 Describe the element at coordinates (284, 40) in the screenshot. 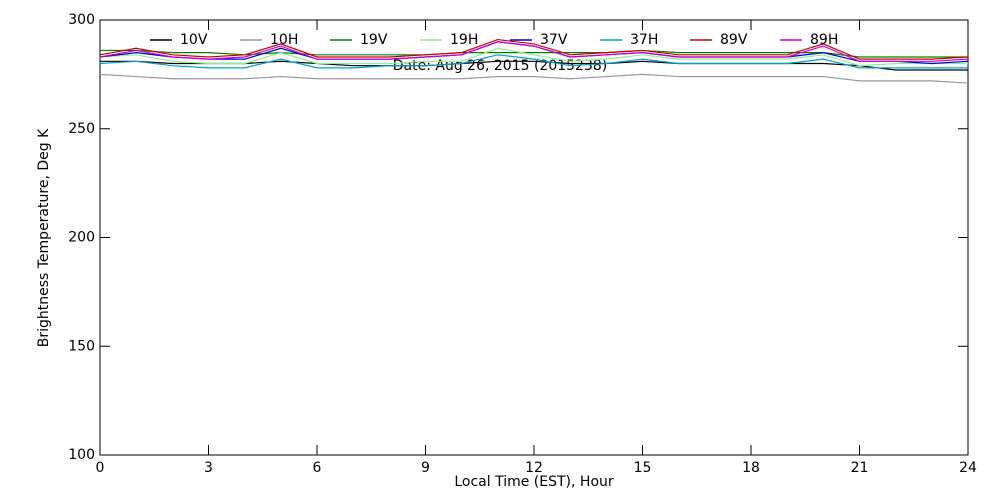

I see `legend-label: 10H` at that location.